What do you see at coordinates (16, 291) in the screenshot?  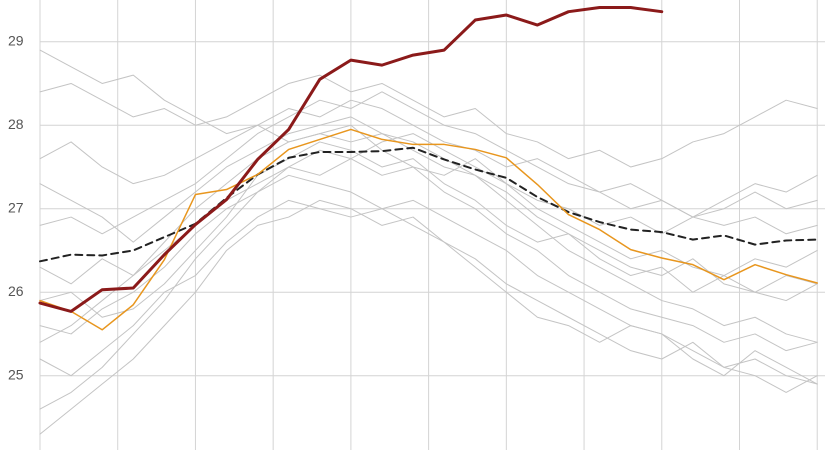 I see `y-tick-label: 26` at bounding box center [16, 291].